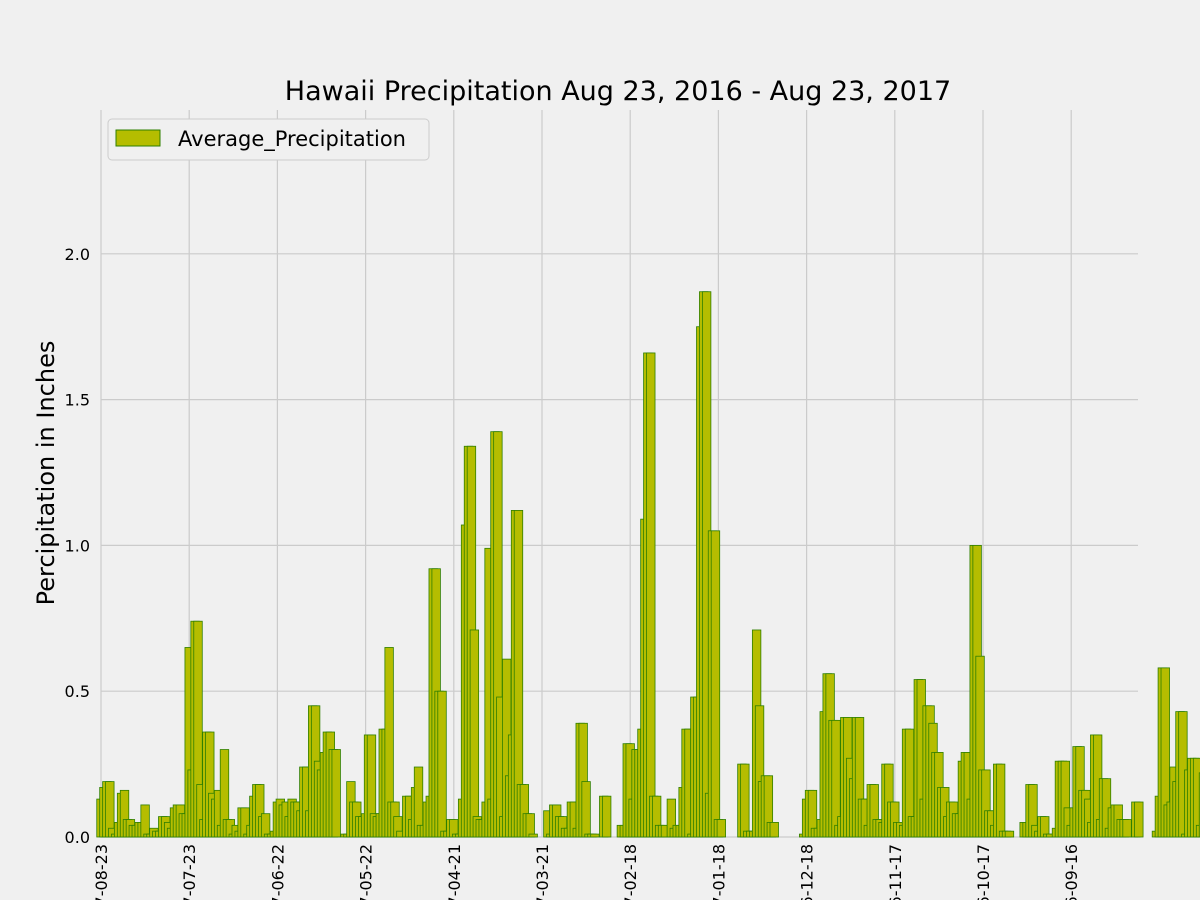 Image resolution: width=1200 pixels, height=900 pixels. What do you see at coordinates (277, 872) in the screenshot?
I see `x-tick-label: 2017-06-22` at bounding box center [277, 872].